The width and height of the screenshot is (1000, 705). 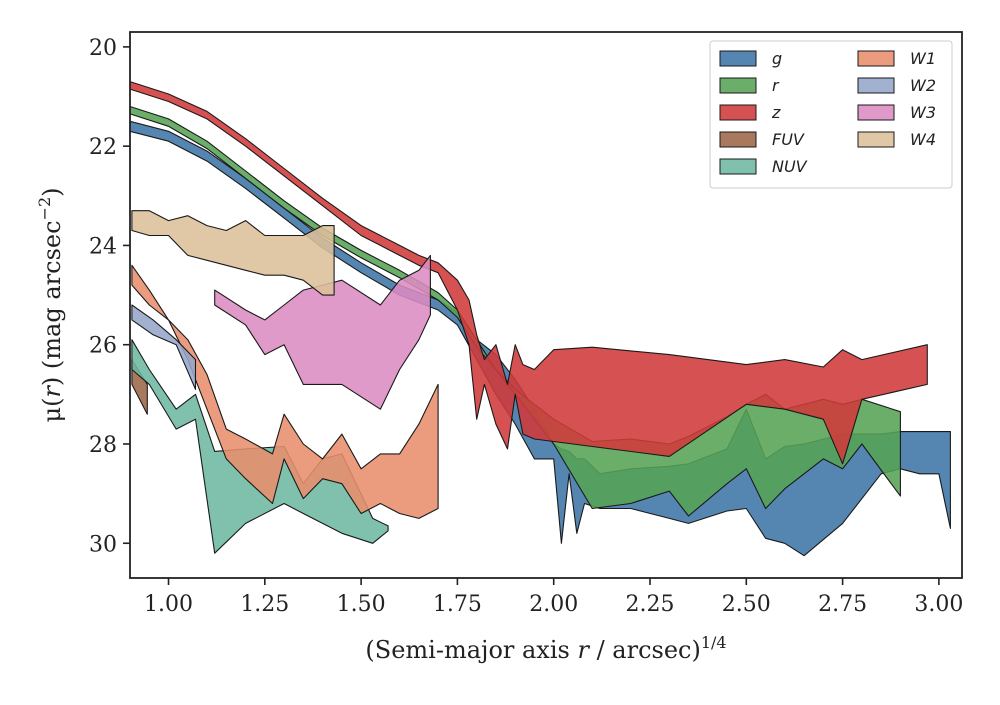 What do you see at coordinates (923, 139) in the screenshot?
I see `legend-label: W4` at bounding box center [923, 139].